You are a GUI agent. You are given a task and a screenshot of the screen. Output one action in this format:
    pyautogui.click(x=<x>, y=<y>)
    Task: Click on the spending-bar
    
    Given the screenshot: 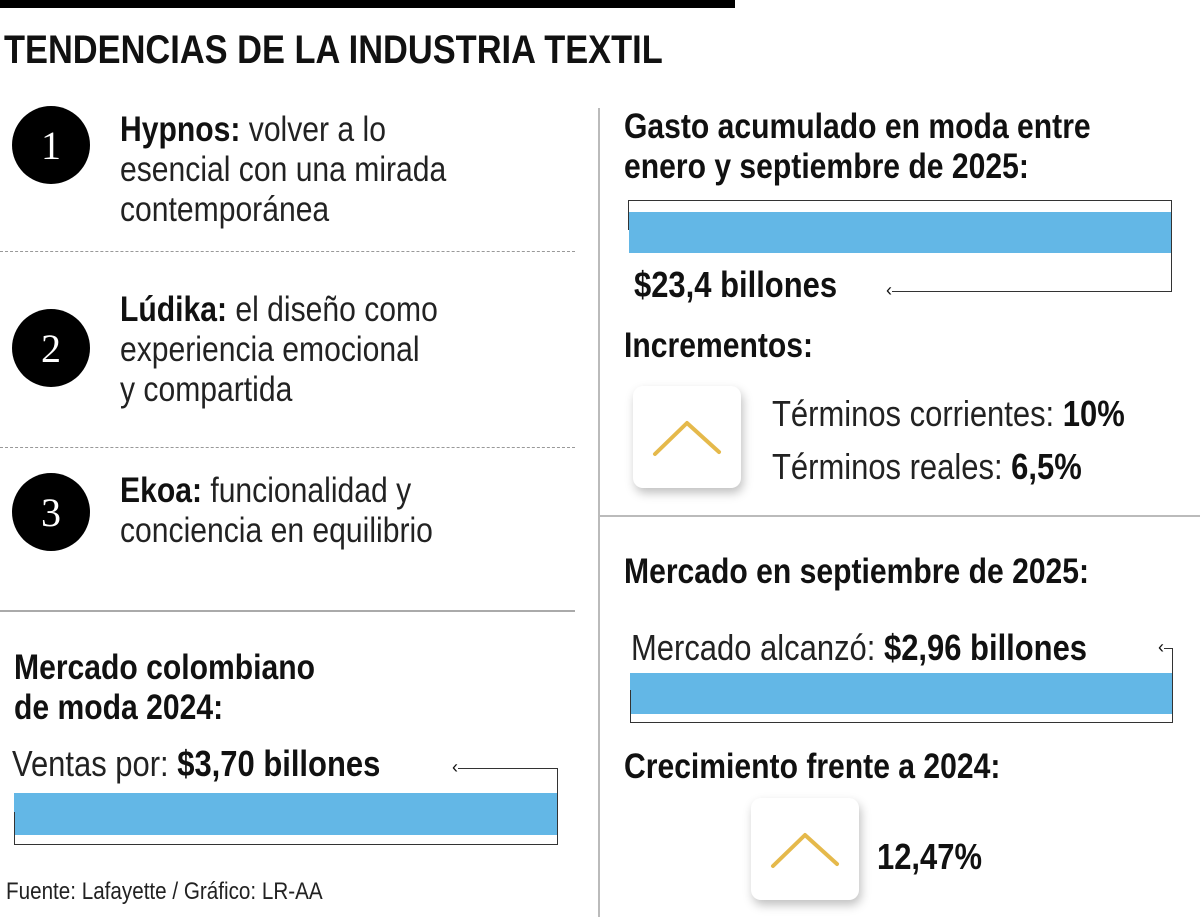 What is the action you would take?
    pyautogui.click(x=900, y=232)
    